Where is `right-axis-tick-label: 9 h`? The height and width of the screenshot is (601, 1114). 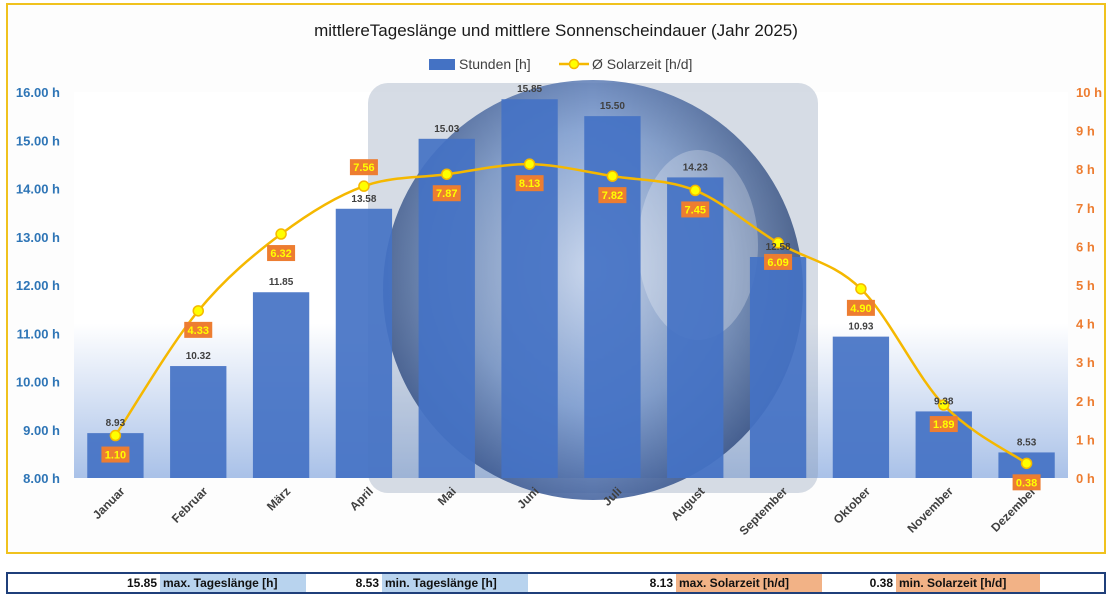
right-axis-tick-label: 9 h is located at coordinates (1085, 131).